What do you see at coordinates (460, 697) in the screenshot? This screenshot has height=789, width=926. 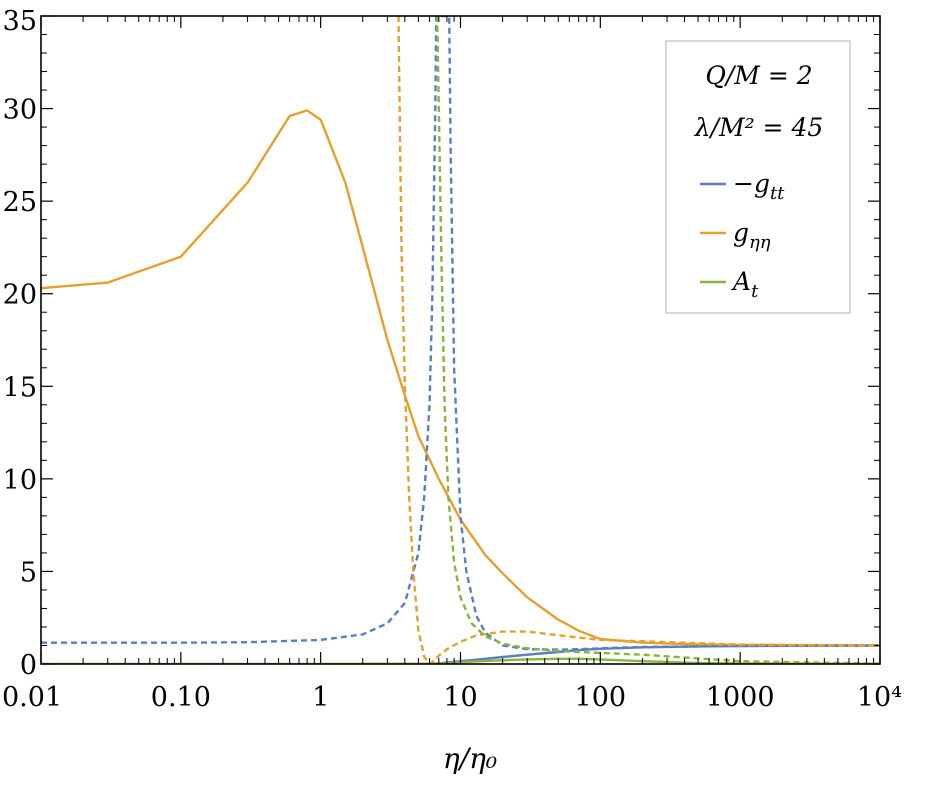 I see `x-tick-label: 10` at bounding box center [460, 697].